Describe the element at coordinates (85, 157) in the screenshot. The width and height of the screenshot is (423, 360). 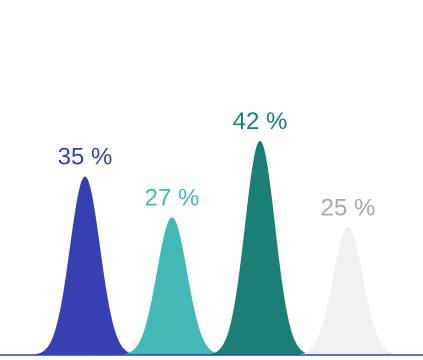
I see `value-label-1: 35 %` at that location.